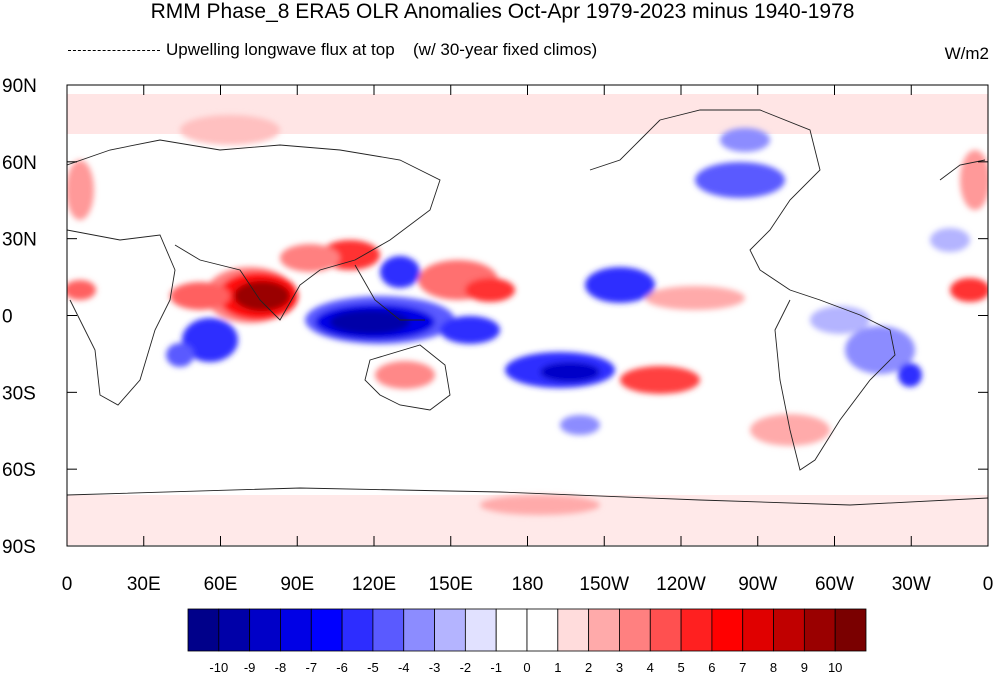 The image size is (1005, 676). I want to click on lon-tick-label: 60E, so click(221, 584).